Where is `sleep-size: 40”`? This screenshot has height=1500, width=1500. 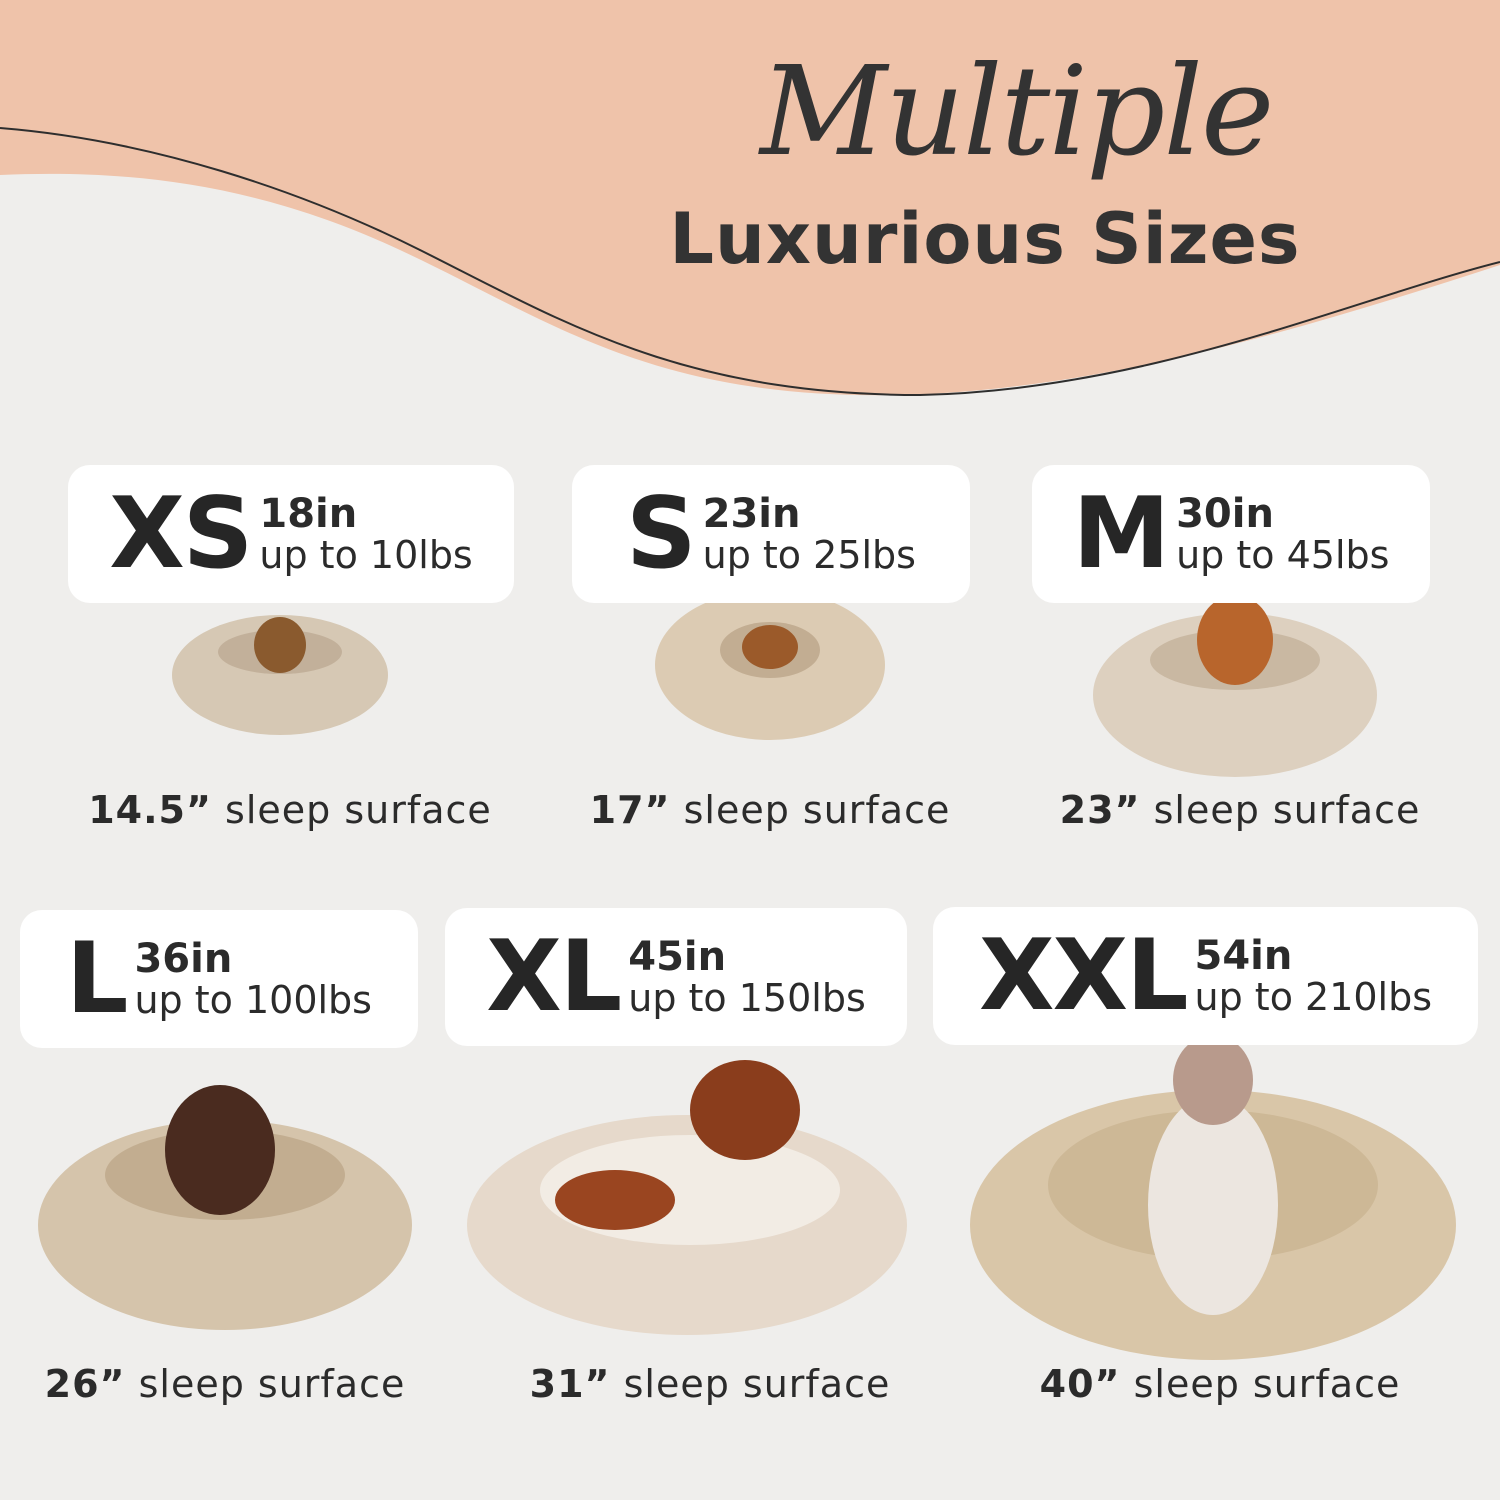 sleep-size: 40” is located at coordinates (1080, 1384).